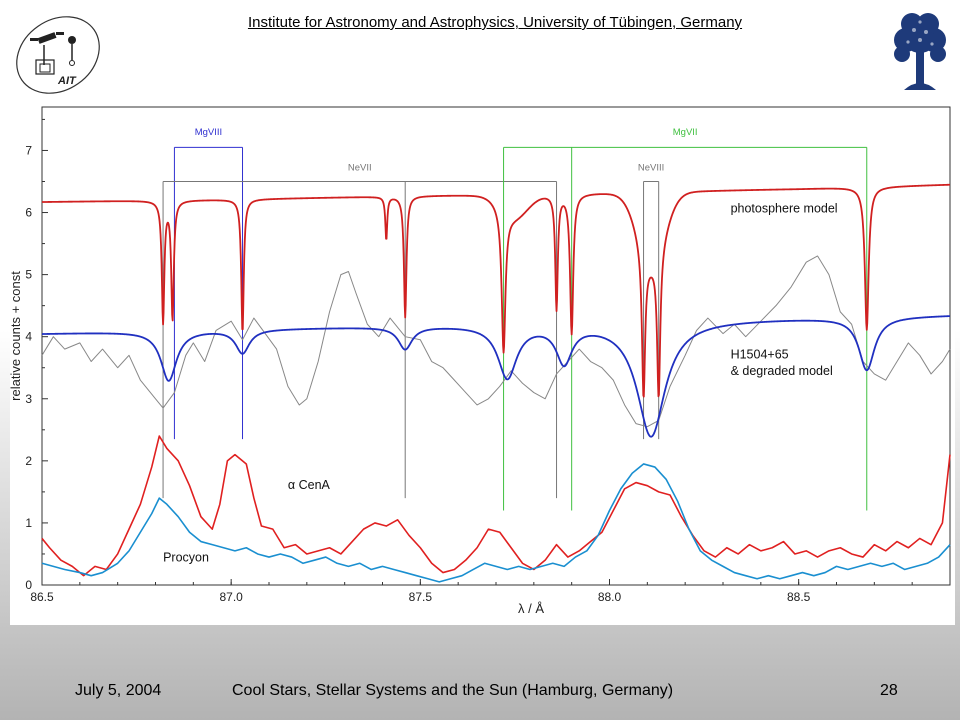  Describe the element at coordinates (760, 354) in the screenshot. I see `annotation-label: H1504+65` at that location.